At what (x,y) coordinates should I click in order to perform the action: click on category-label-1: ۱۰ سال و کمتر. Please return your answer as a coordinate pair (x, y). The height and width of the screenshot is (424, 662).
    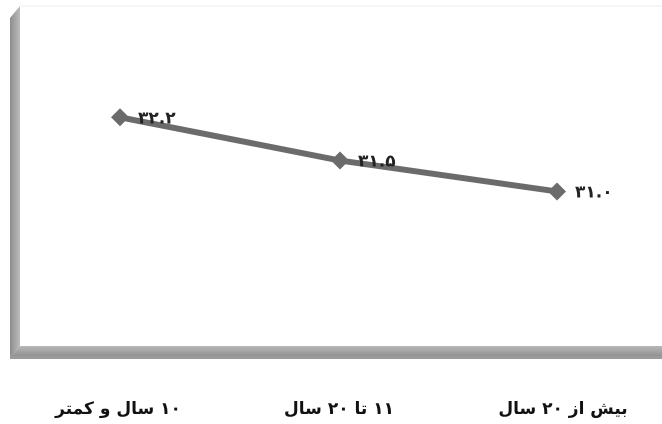
    Looking at the image, I should click on (117, 409).